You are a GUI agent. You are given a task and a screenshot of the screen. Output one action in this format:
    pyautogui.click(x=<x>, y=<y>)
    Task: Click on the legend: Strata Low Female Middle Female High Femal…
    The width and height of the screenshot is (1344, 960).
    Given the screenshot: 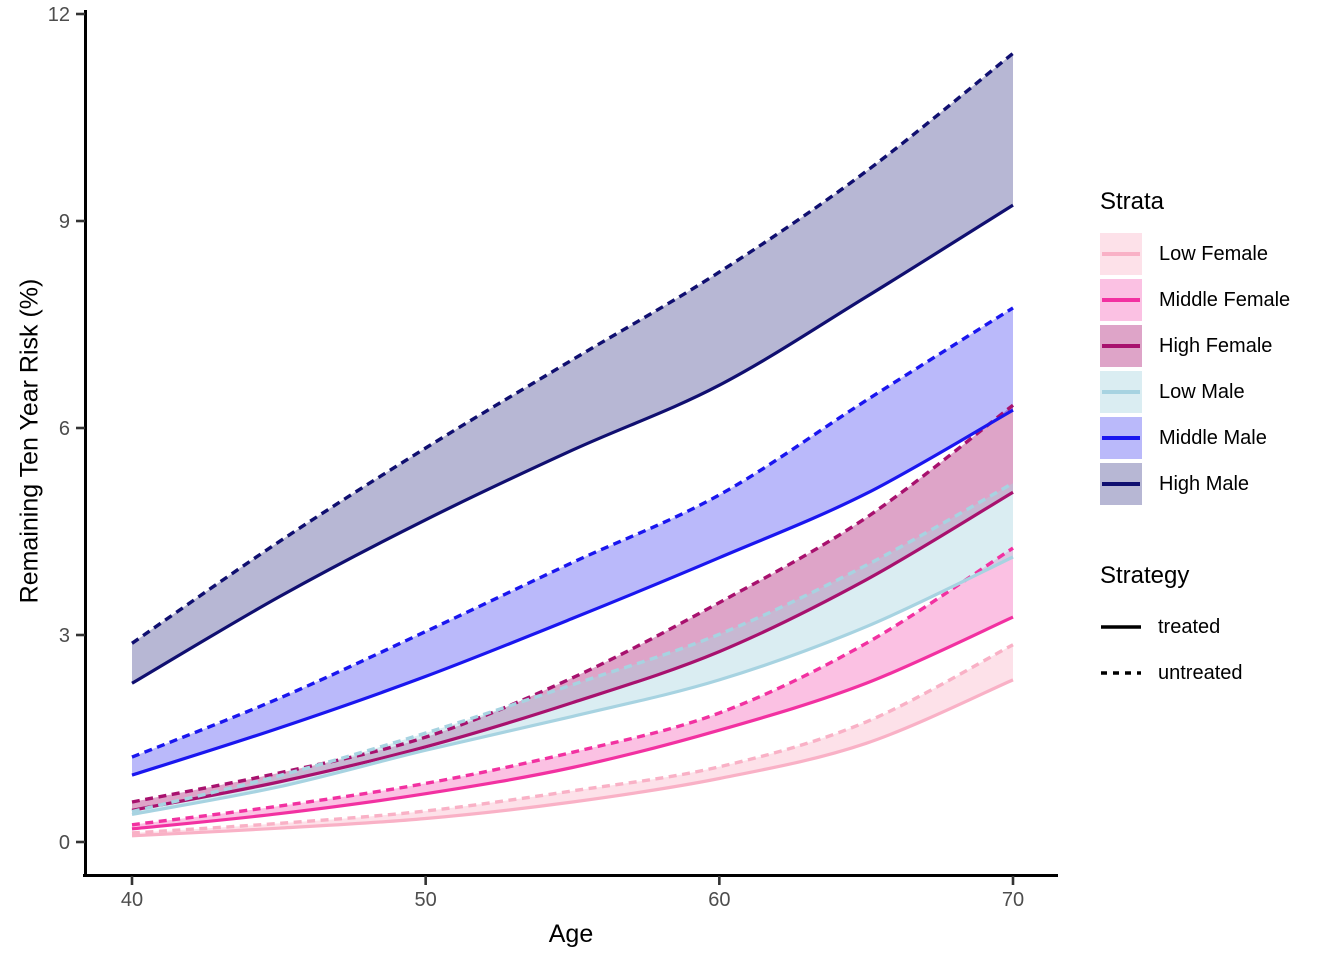 What is the action you would take?
    pyautogui.click(x=1195, y=442)
    